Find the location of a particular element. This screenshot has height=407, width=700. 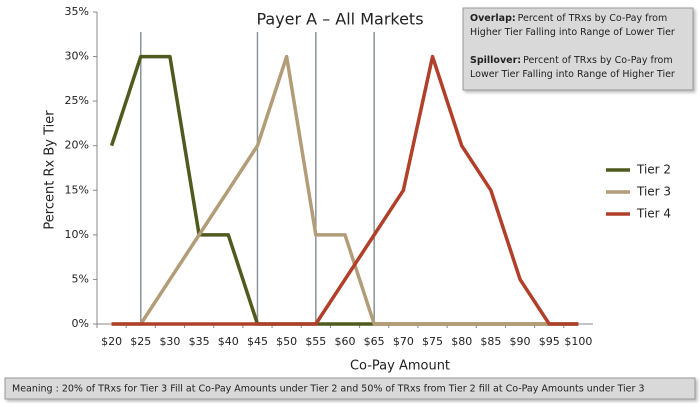

y-tick-label: 25% is located at coordinates (77, 100).